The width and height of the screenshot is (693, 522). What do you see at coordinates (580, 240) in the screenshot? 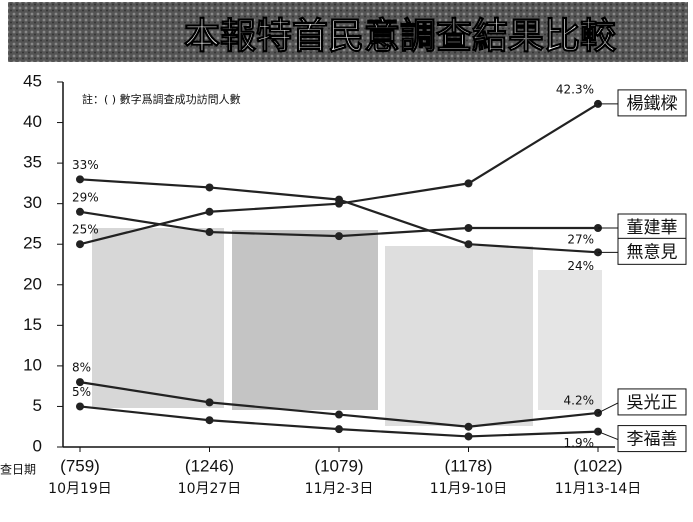
I see `value-label: 27%` at bounding box center [580, 240].